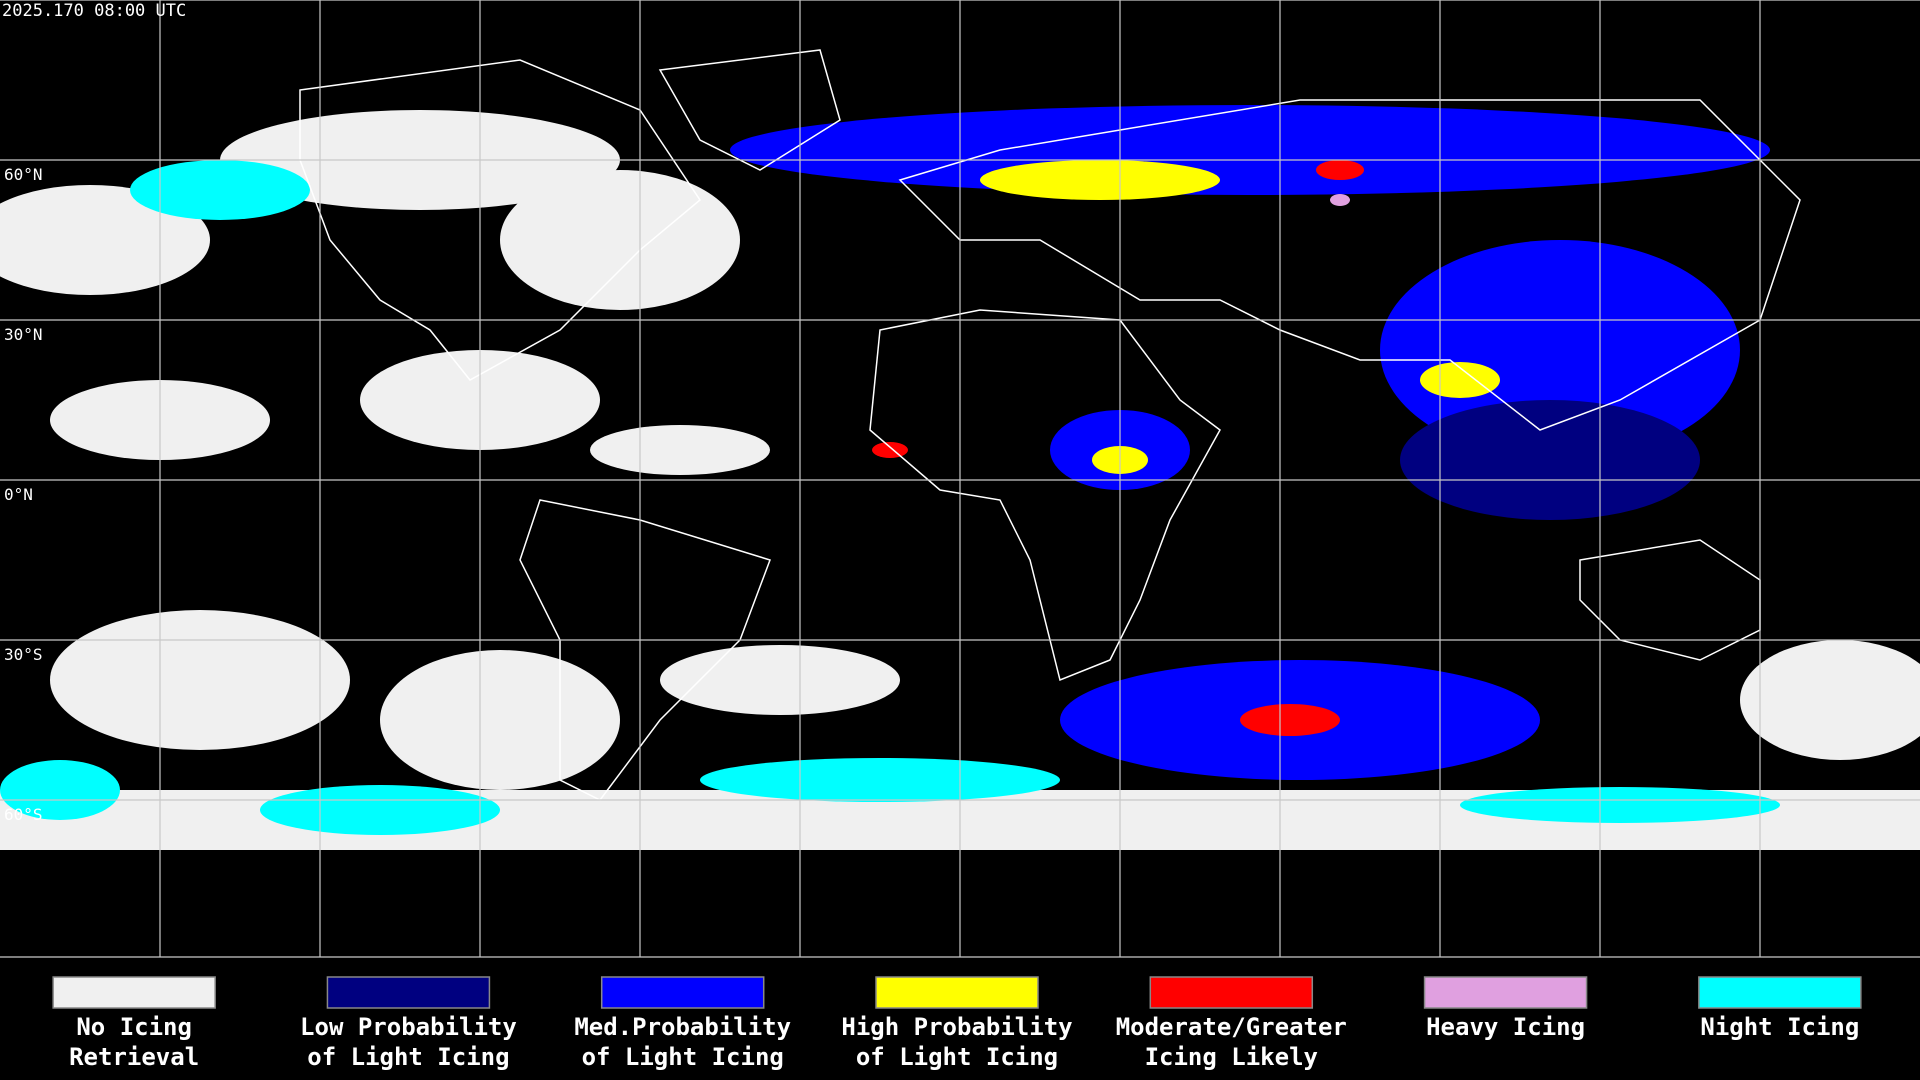 The height and width of the screenshot is (1080, 1920). What do you see at coordinates (23, 334) in the screenshot?
I see `latitude-label: 30°N` at bounding box center [23, 334].